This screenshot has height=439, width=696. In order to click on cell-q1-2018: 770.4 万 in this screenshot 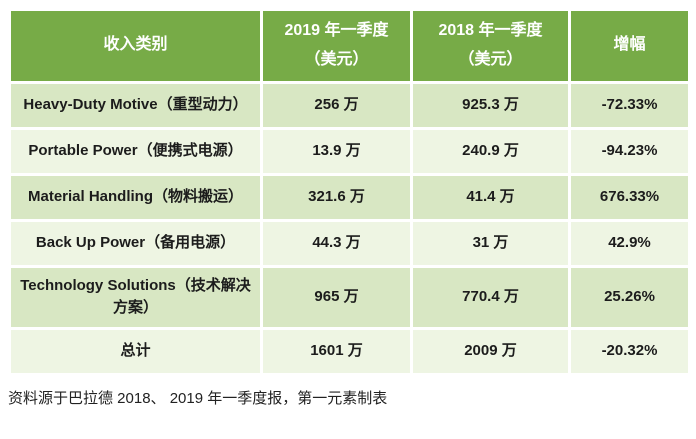, I will do `click(490, 297)`.